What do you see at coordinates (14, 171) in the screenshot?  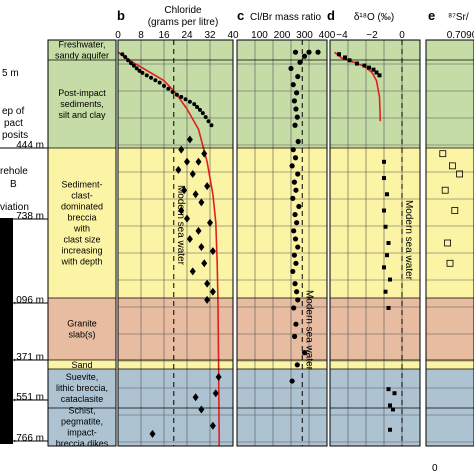 I see `left-borehole-1: rehole` at bounding box center [14, 171].